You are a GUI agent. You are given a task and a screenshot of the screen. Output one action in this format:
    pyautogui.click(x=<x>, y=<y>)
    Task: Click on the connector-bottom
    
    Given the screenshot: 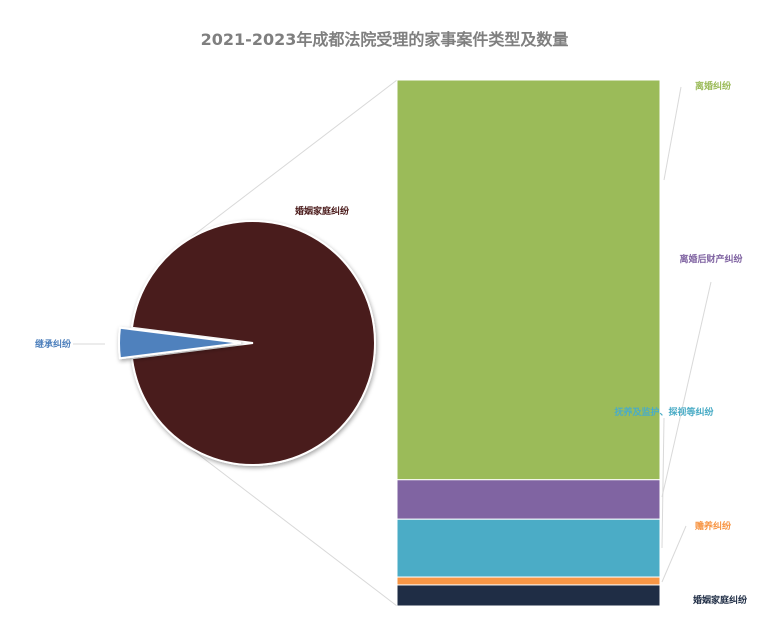 What is the action you would take?
    pyautogui.click(x=293, y=527)
    